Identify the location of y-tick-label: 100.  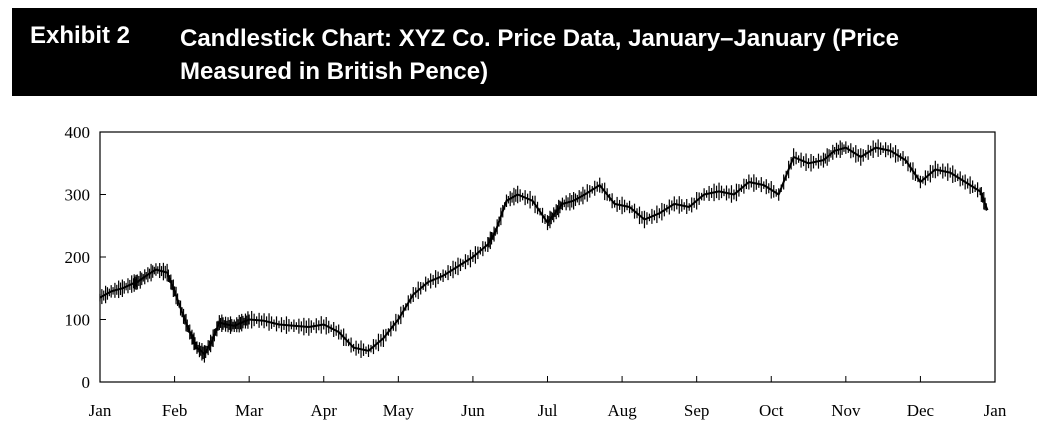
(78, 320).